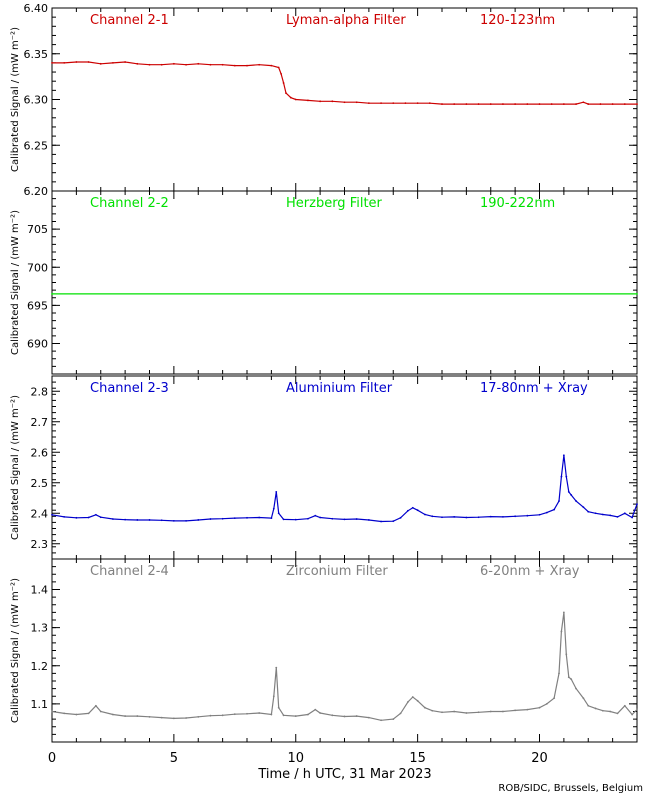 This screenshot has width=650, height=800. What do you see at coordinates (534, 388) in the screenshot?
I see `panel-3-band: 17-80nm + Xray` at bounding box center [534, 388].